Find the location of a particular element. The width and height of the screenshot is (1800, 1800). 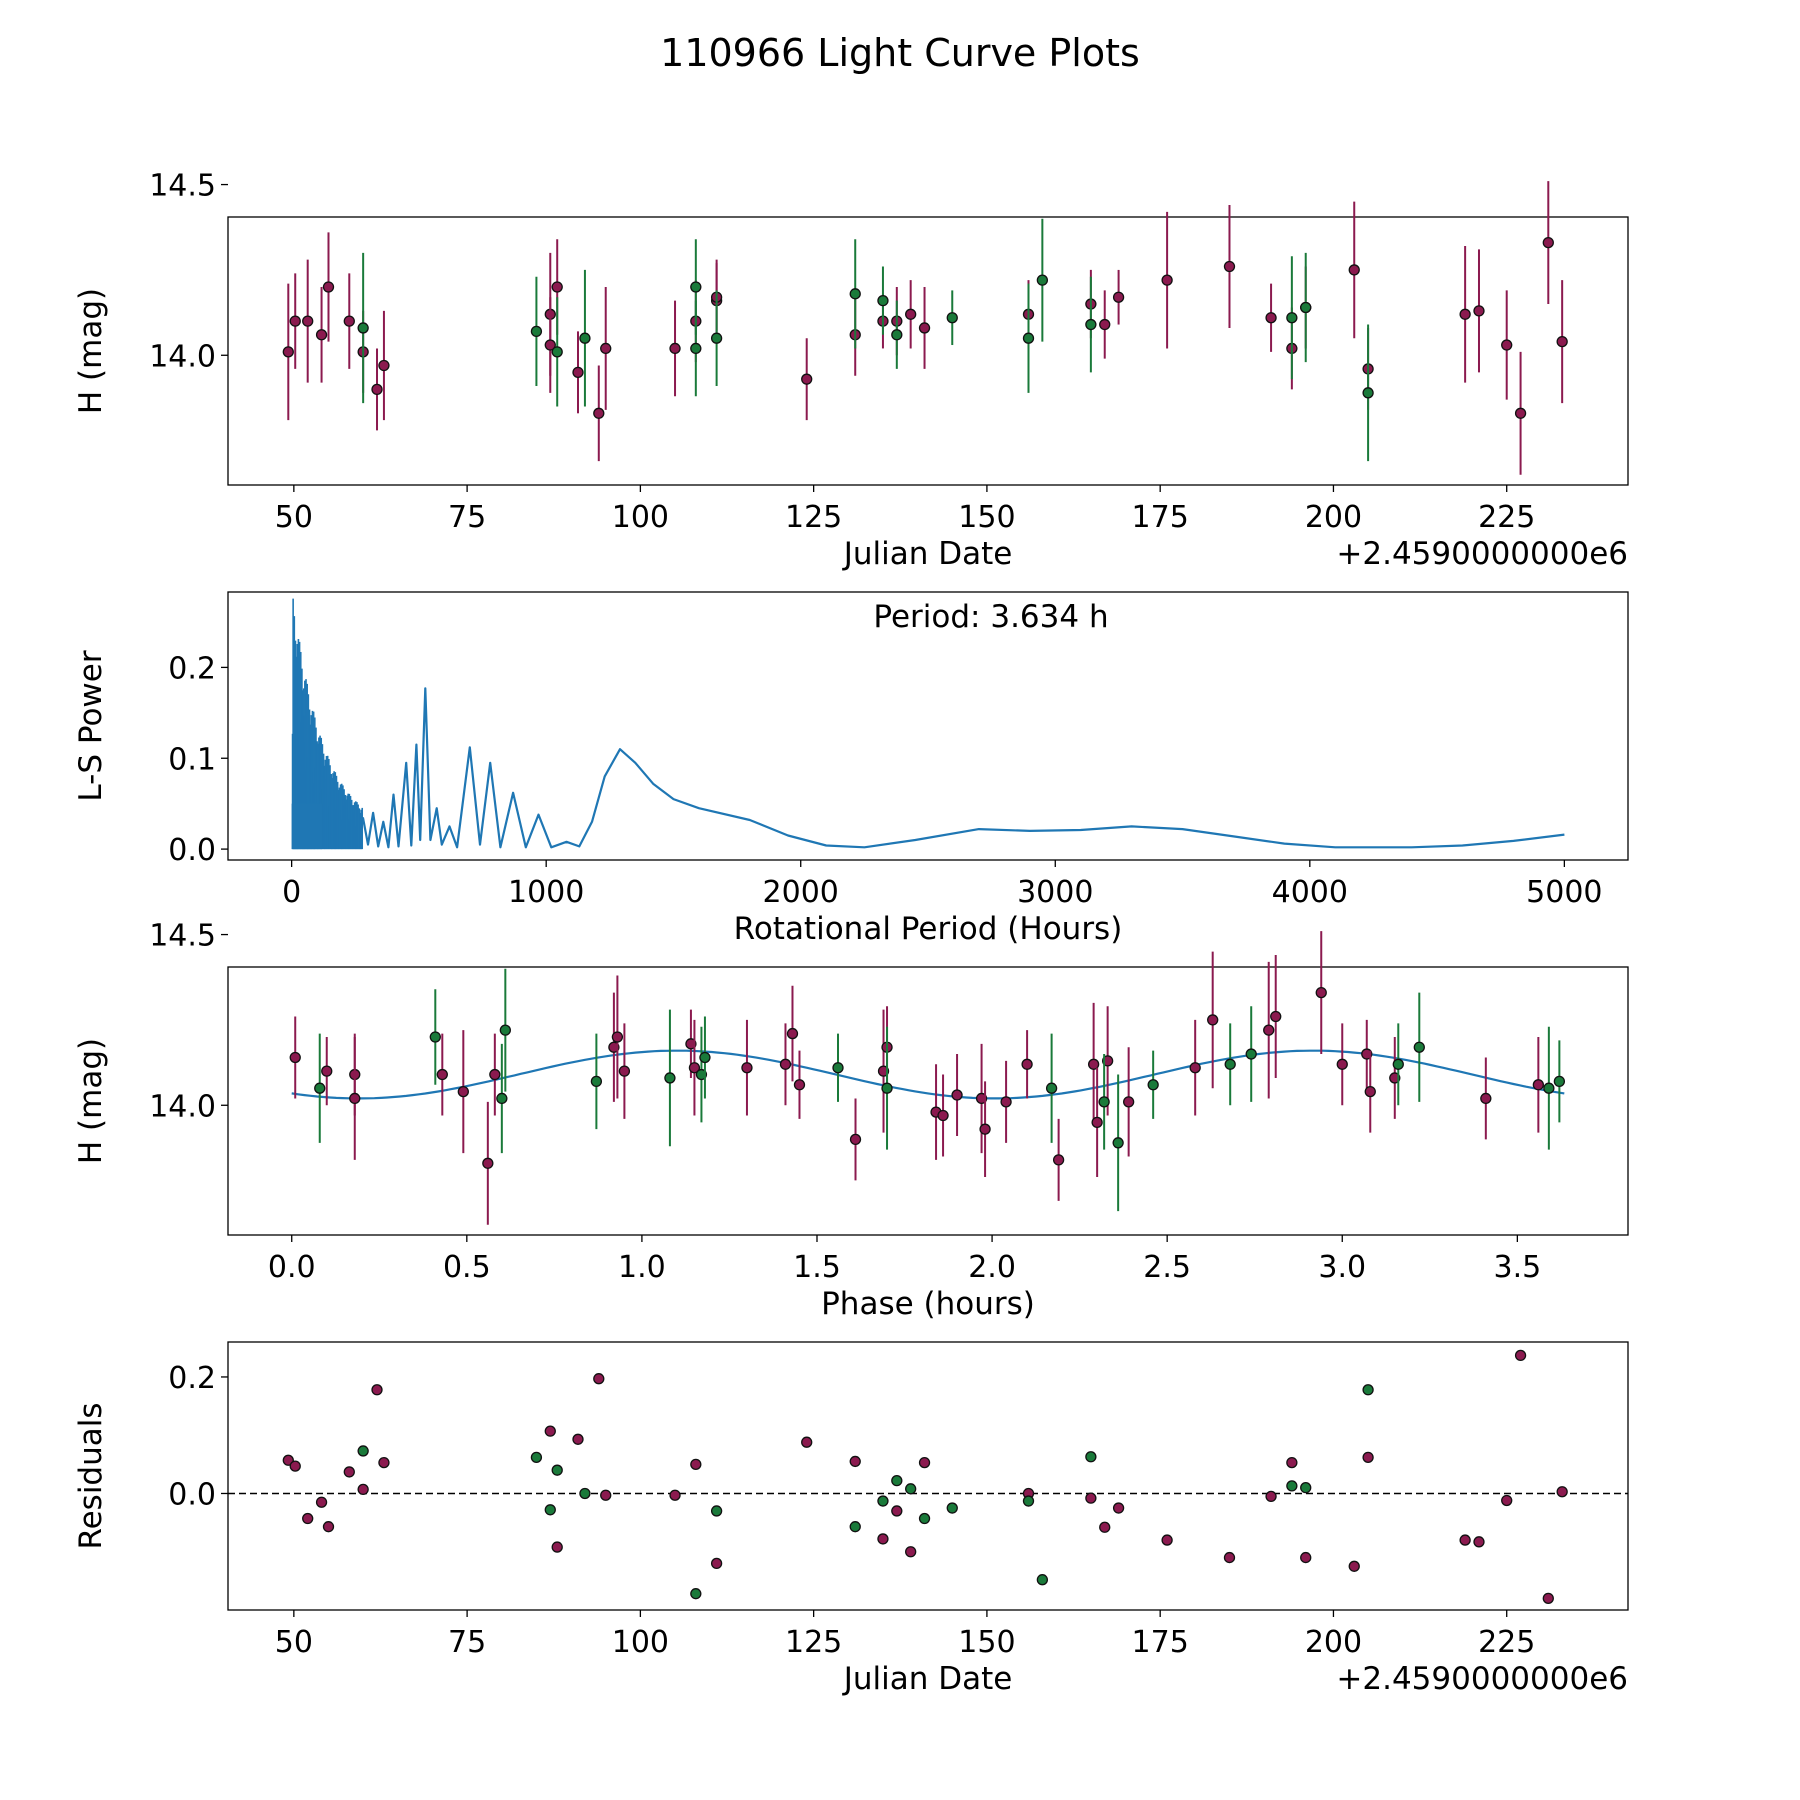

model-curve is located at coordinates (928, 1074).